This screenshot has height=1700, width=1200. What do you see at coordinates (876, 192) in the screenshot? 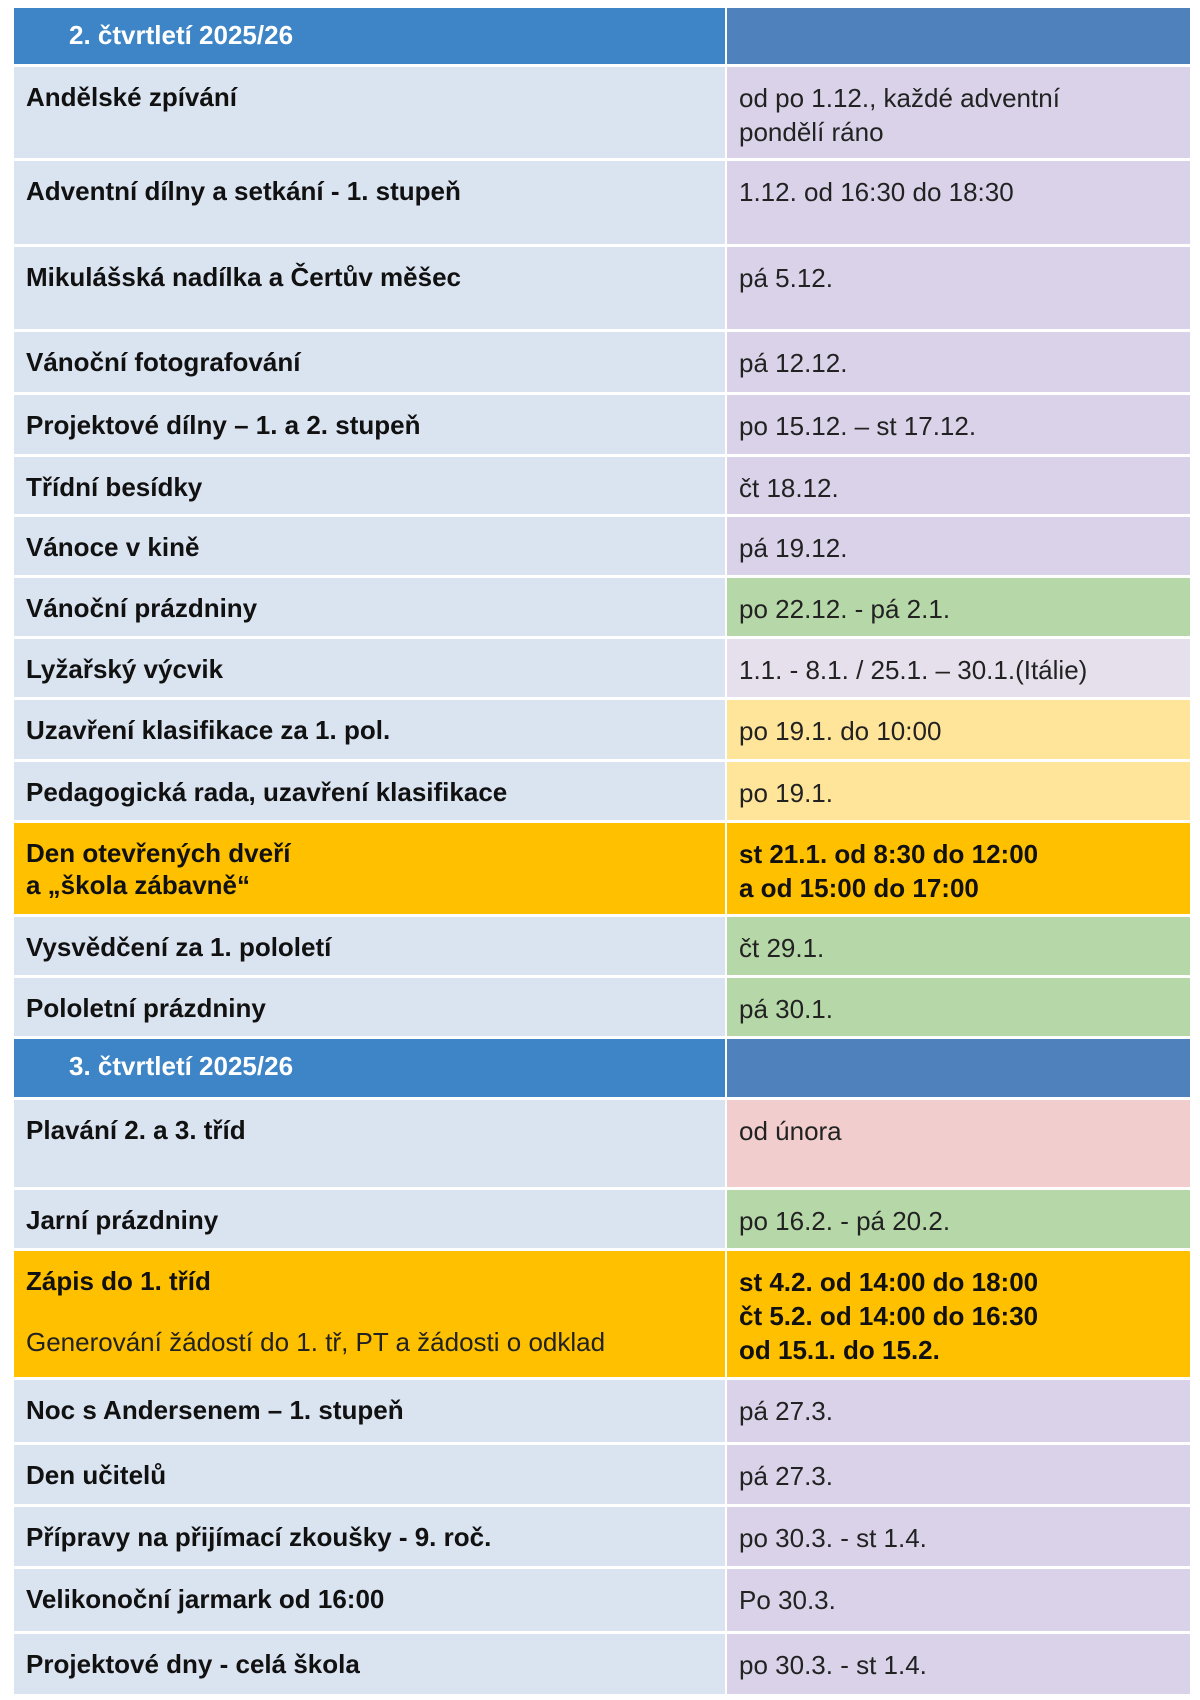
I see `event-date-line: 1.12. od 16:30 do 18:30` at bounding box center [876, 192].